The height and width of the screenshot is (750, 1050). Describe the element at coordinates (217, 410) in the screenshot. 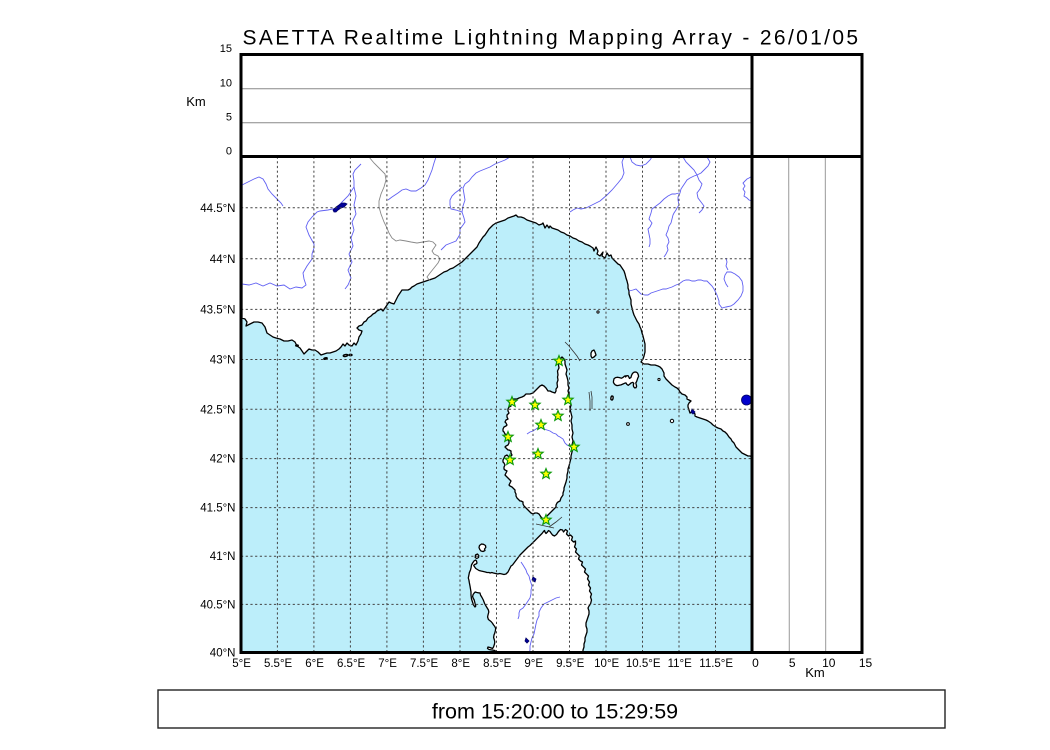

I see `svg-text: 42.5°N` at that location.